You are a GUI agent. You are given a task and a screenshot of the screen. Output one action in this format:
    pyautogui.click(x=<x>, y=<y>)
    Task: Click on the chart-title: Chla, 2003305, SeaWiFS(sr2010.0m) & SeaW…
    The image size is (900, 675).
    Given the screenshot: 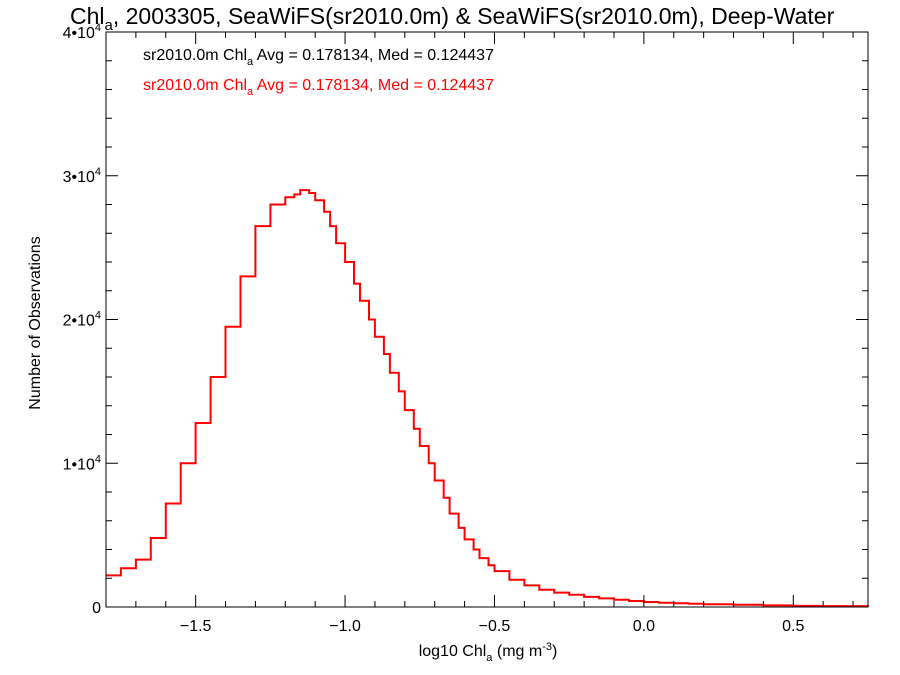 What is the action you would take?
    pyautogui.click(x=452, y=18)
    